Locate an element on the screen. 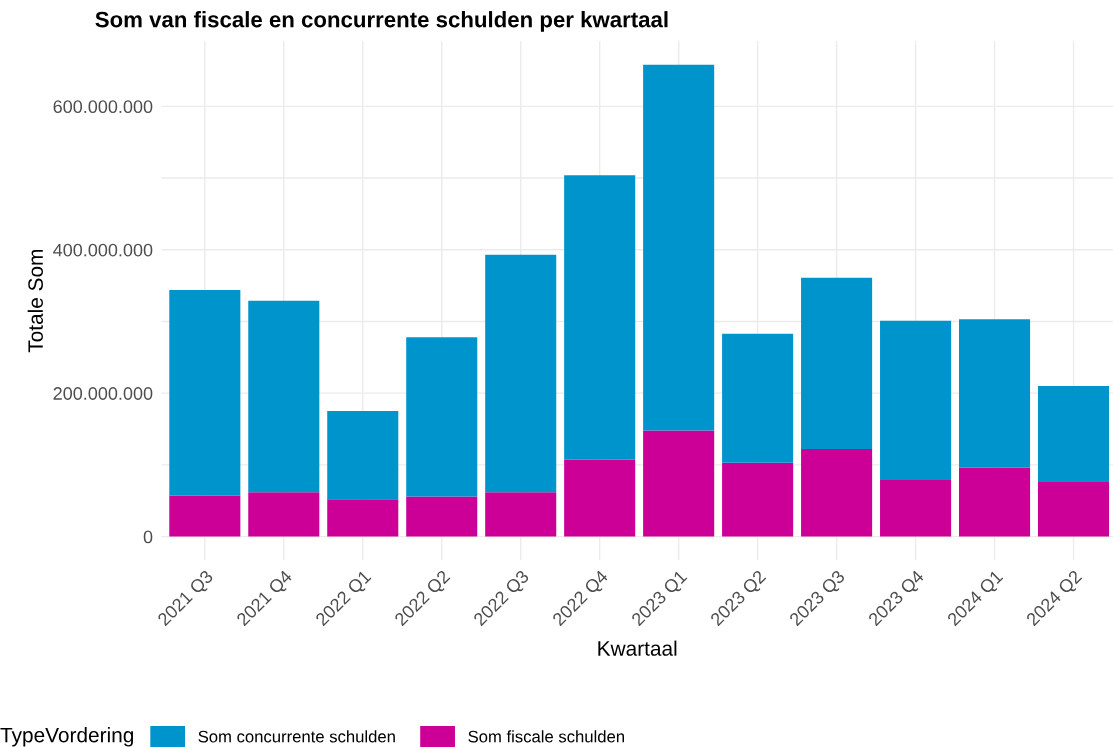 This screenshot has height=747, width=1113. legend-title: TypeVordering is located at coordinates (67, 737).